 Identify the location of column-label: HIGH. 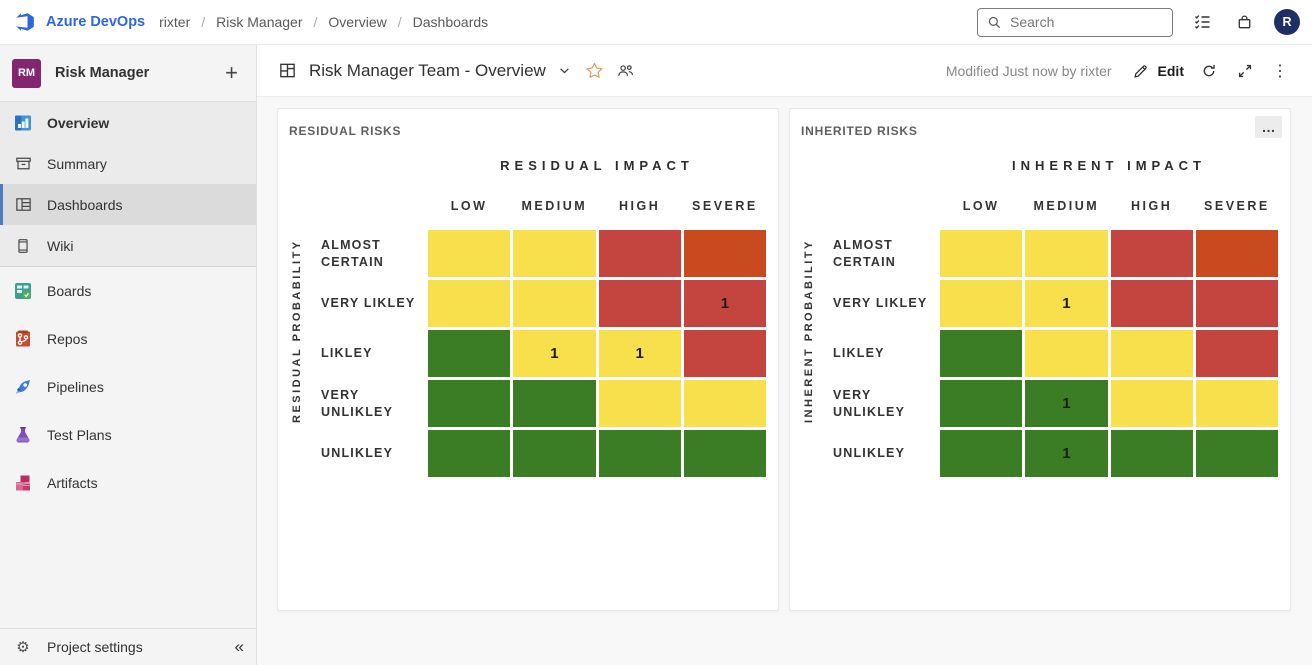
(640, 206).